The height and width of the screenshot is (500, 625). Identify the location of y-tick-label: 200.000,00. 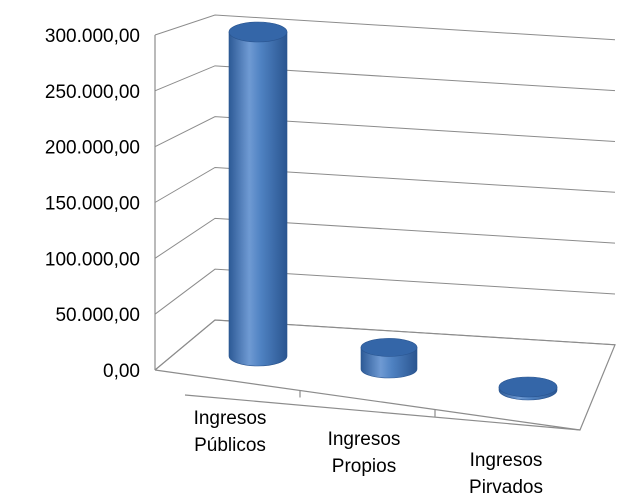
(92, 148).